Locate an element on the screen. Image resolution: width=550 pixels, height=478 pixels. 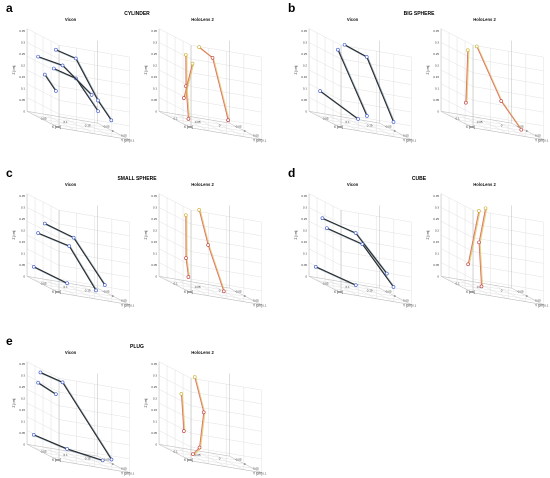
axes-floor is located at coordinates (78, 290).